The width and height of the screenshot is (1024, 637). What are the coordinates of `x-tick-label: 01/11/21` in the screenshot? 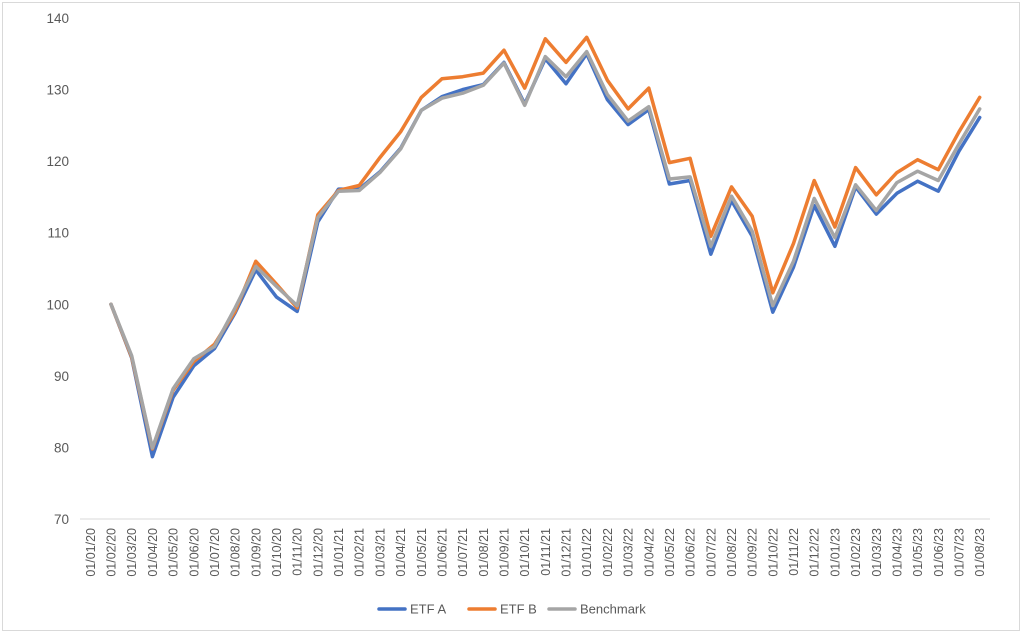 It's located at (546, 552).